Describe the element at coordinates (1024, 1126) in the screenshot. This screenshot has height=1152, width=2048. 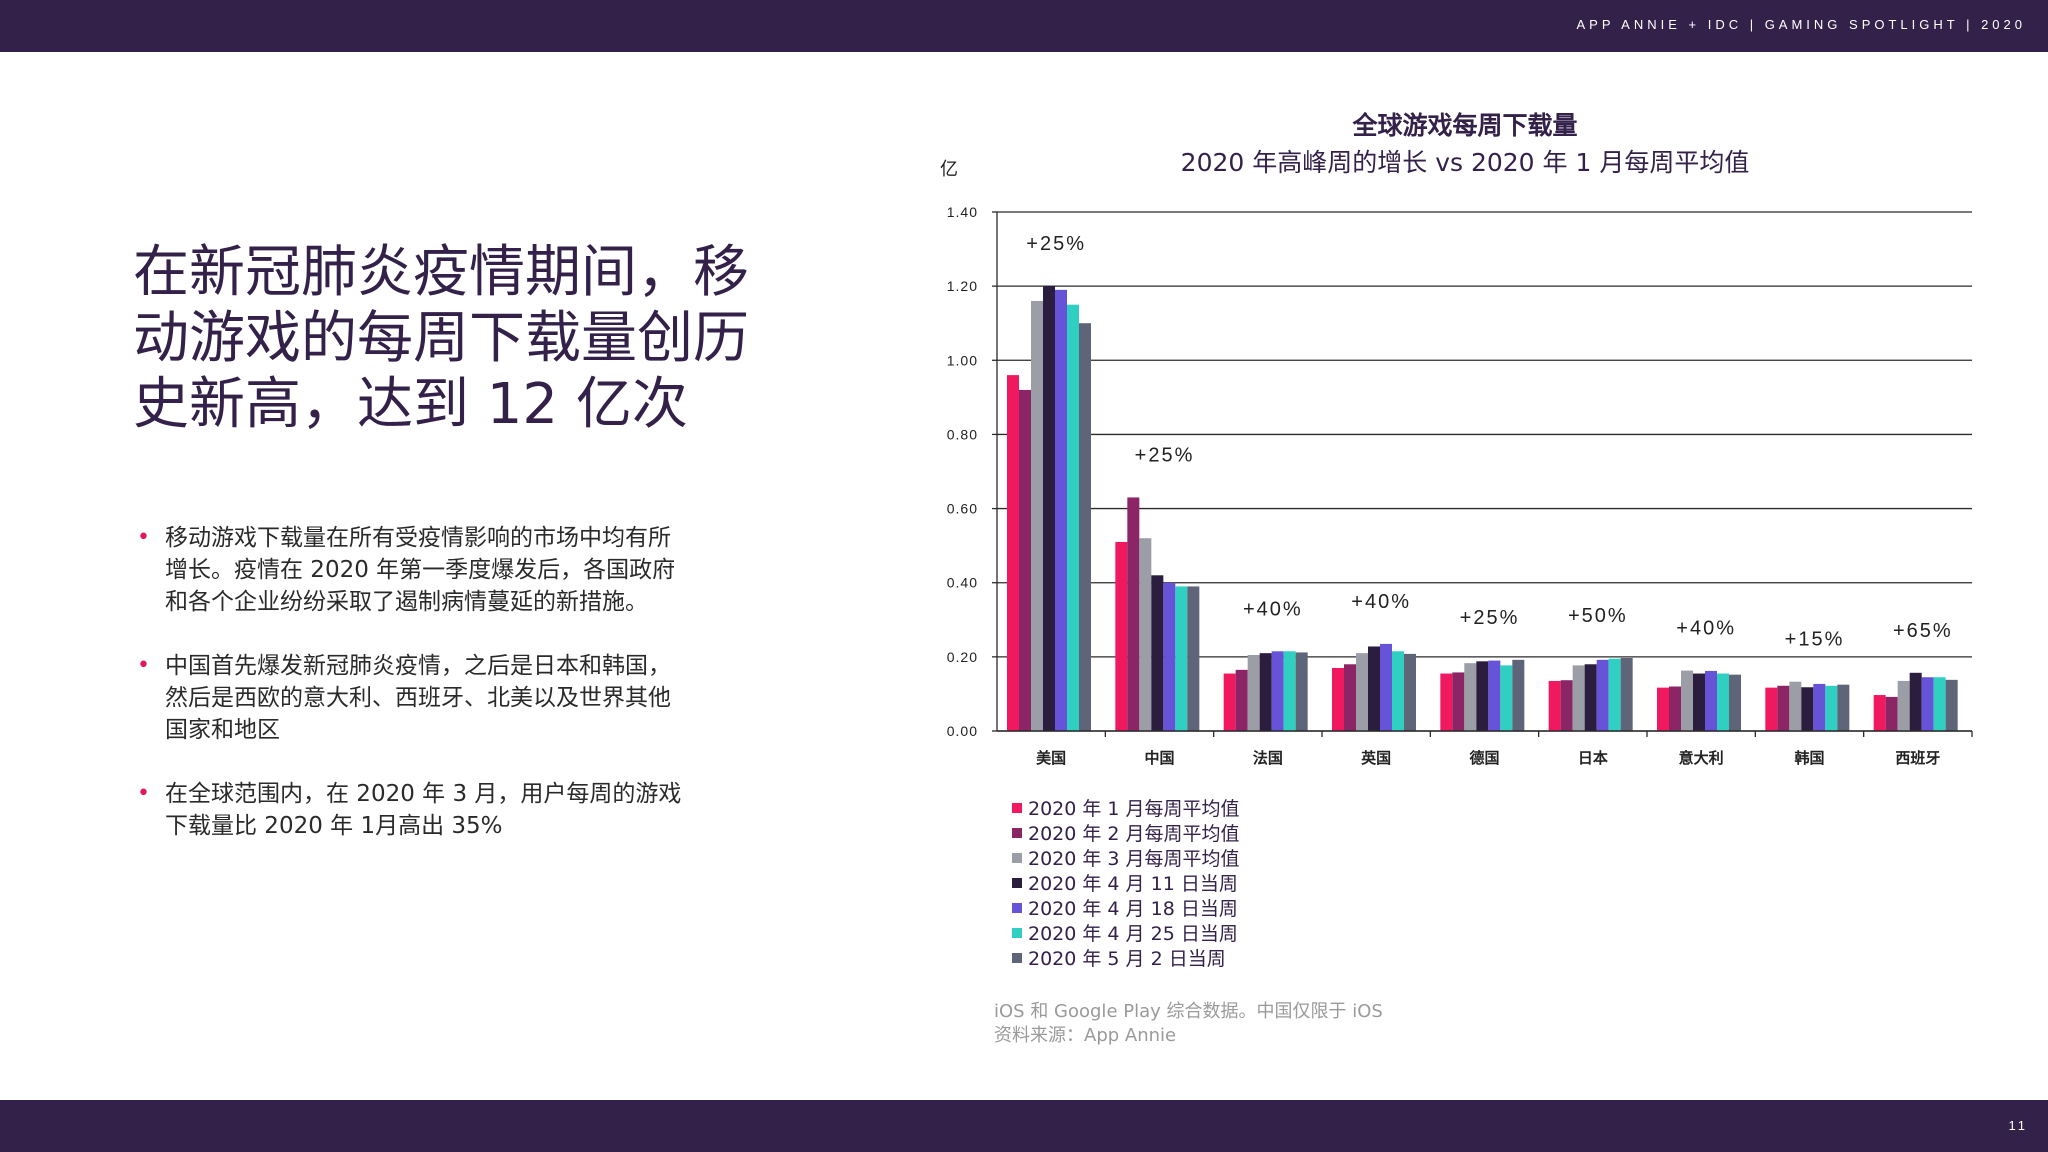
I see `bottom-banner: 11` at that location.